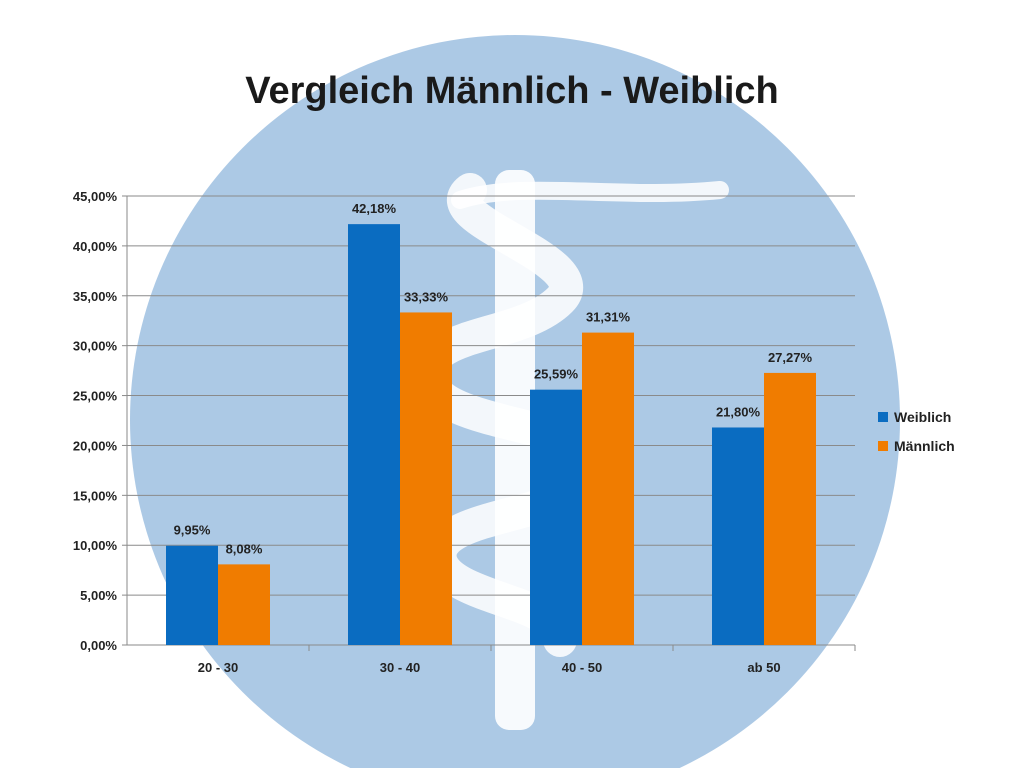 The width and height of the screenshot is (1024, 768). What do you see at coordinates (924, 446) in the screenshot?
I see `legend-label: Männlich` at bounding box center [924, 446].